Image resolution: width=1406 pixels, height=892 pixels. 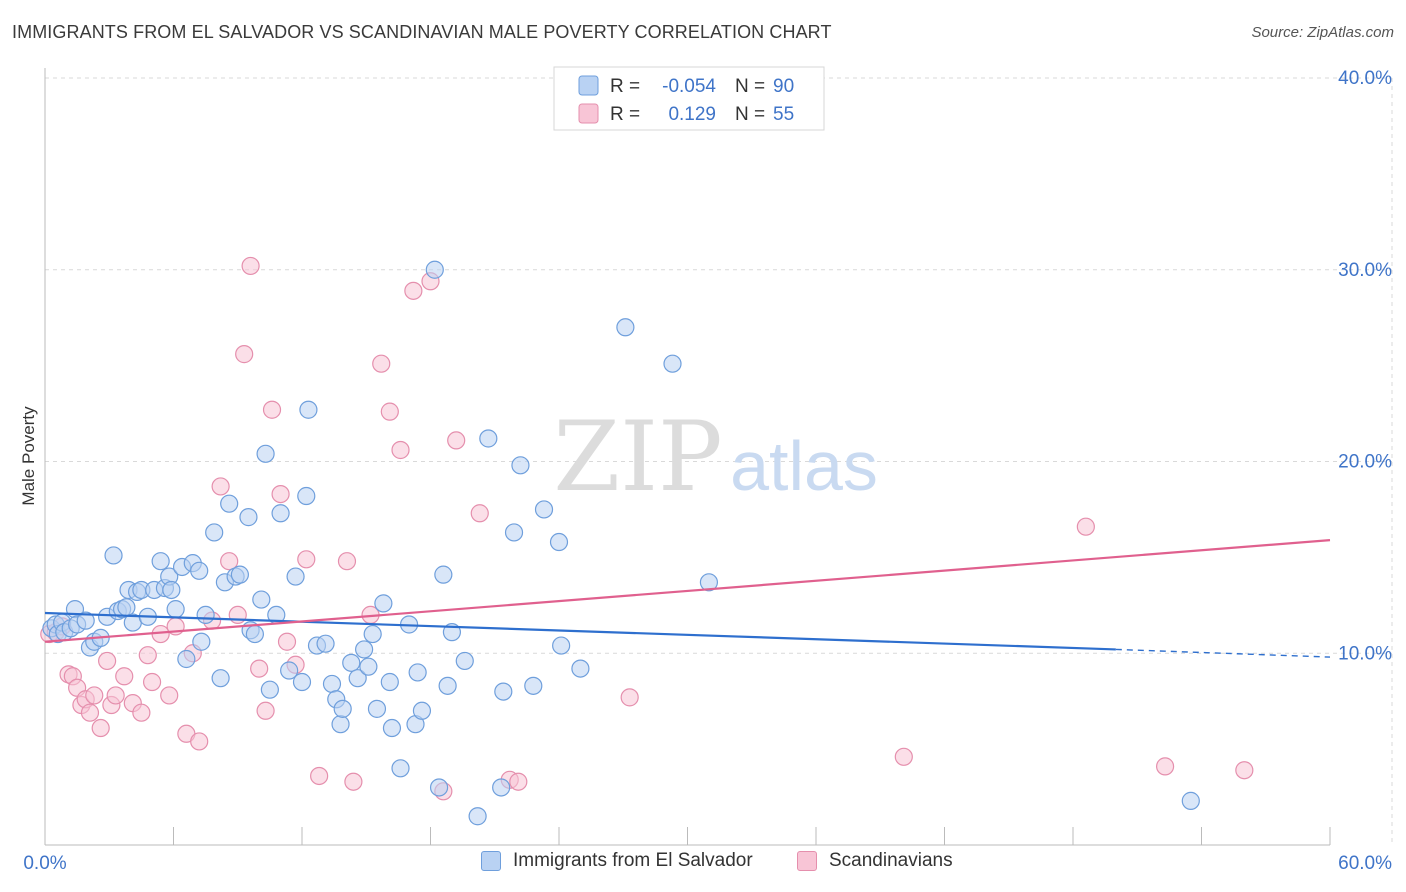 What do you see at coordinates (633, 860) in the screenshot?
I see `legend-label-el-salvador: Immigrants from El Salvador` at bounding box center [633, 860].